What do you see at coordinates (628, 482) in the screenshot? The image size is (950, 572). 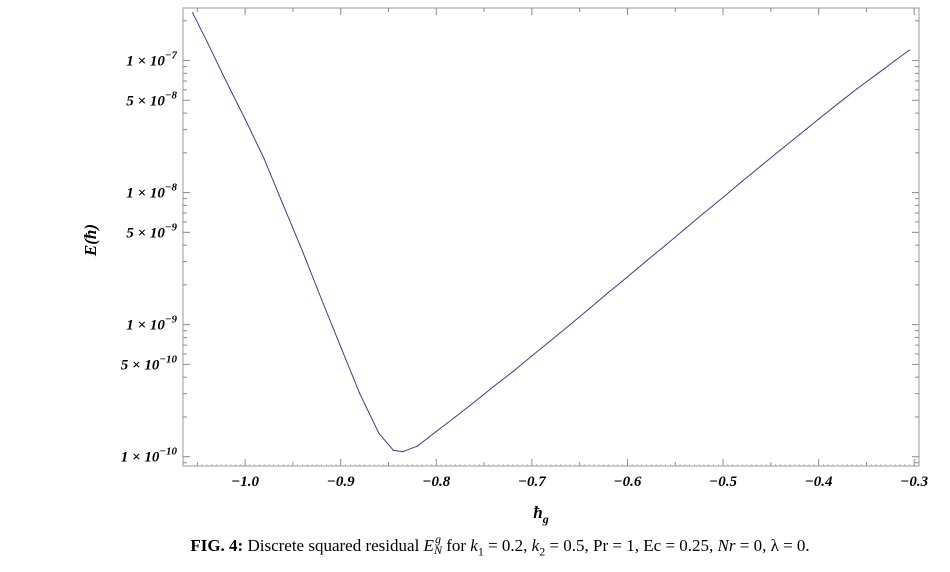 I see `x-tick-label: −0.6` at bounding box center [628, 482].